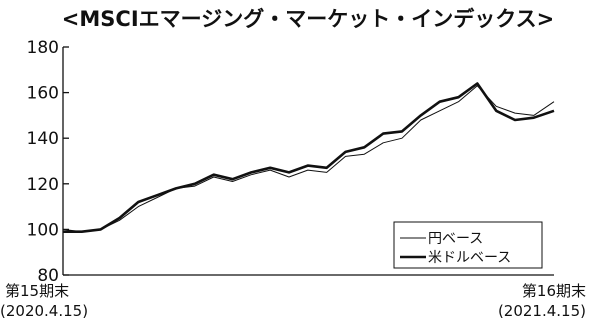  What do you see at coordinates (43, 139) in the screenshot?
I see `y-tick-label-140: 140` at bounding box center [43, 139].